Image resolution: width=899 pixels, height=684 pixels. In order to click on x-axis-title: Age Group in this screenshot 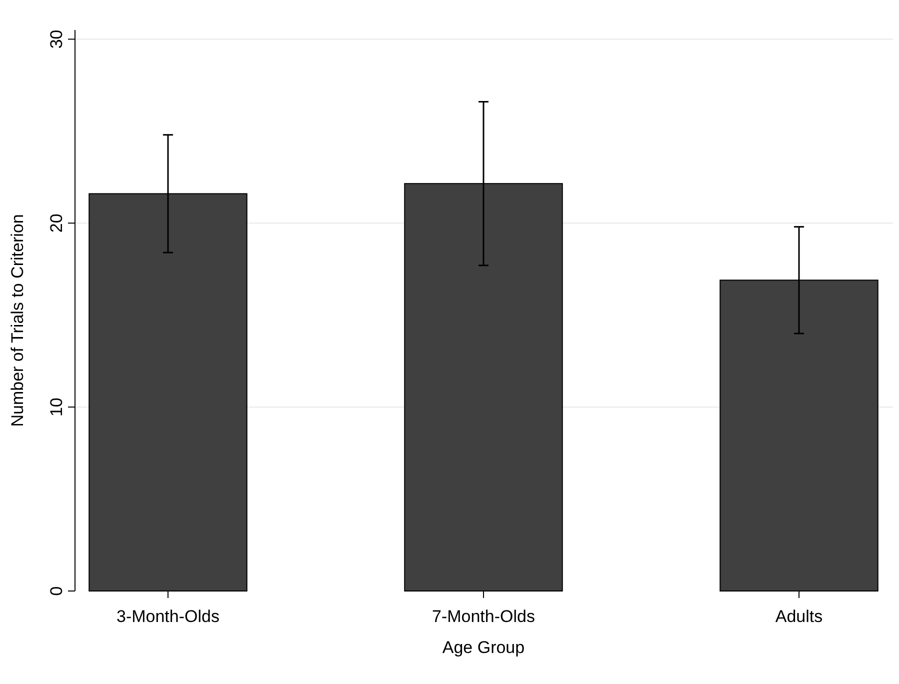, I will do `click(483, 647)`.